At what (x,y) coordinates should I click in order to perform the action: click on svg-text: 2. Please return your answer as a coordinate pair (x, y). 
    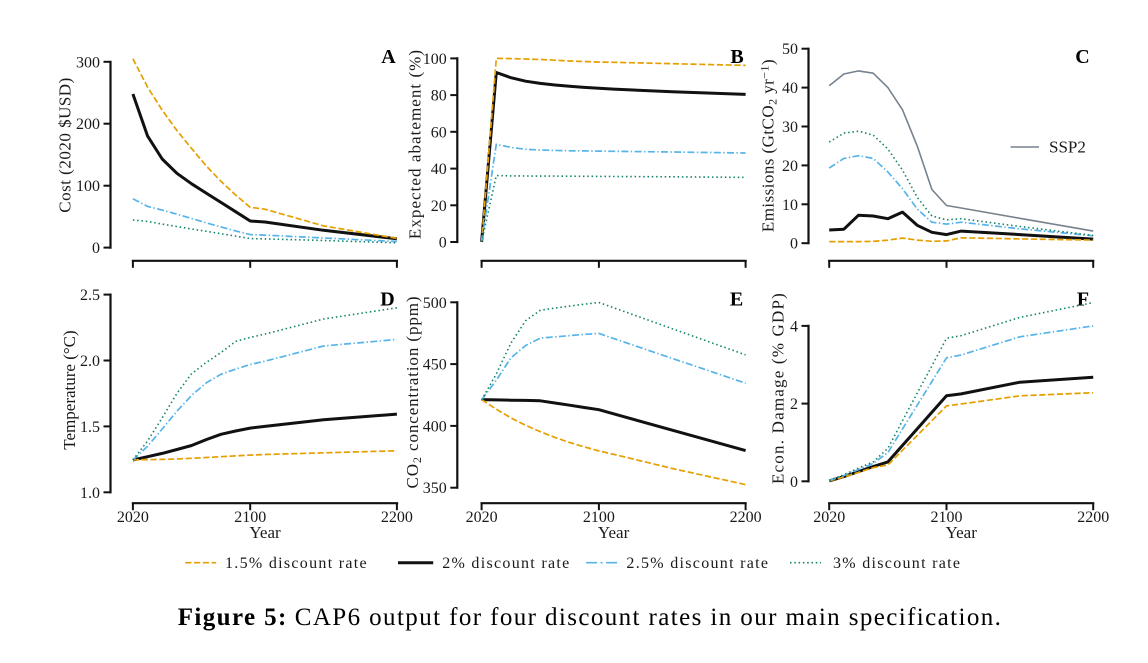
    Looking at the image, I should click on (794, 404).